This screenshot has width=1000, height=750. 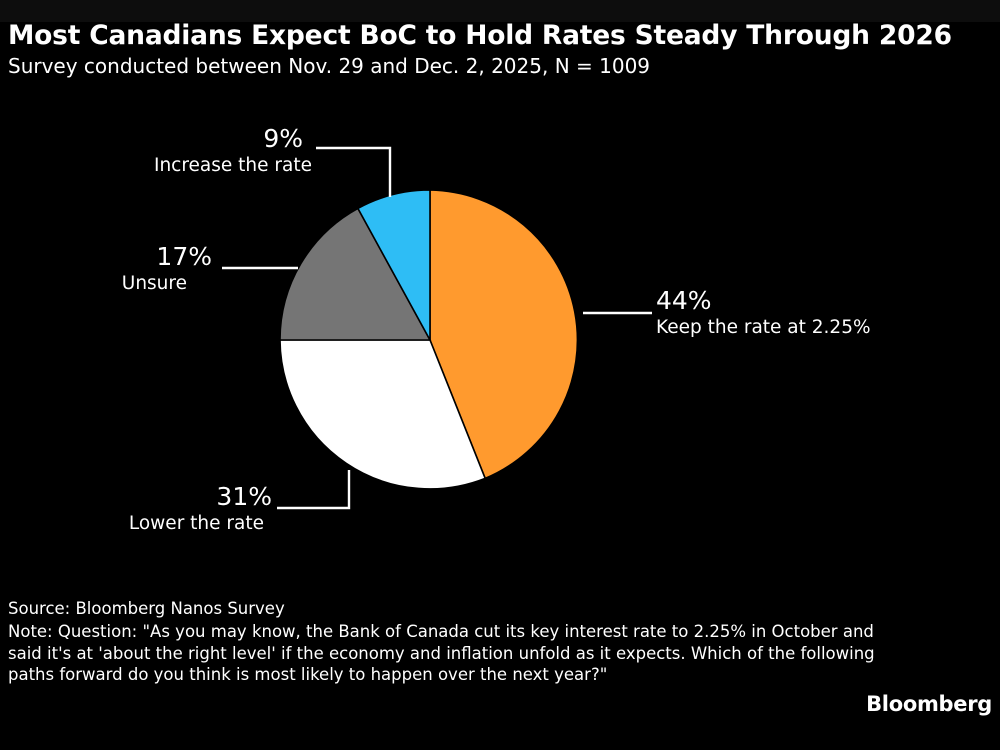 What do you see at coordinates (383, 414) in the screenshot?
I see `pie-slice-lower-the-rate` at bounding box center [383, 414].